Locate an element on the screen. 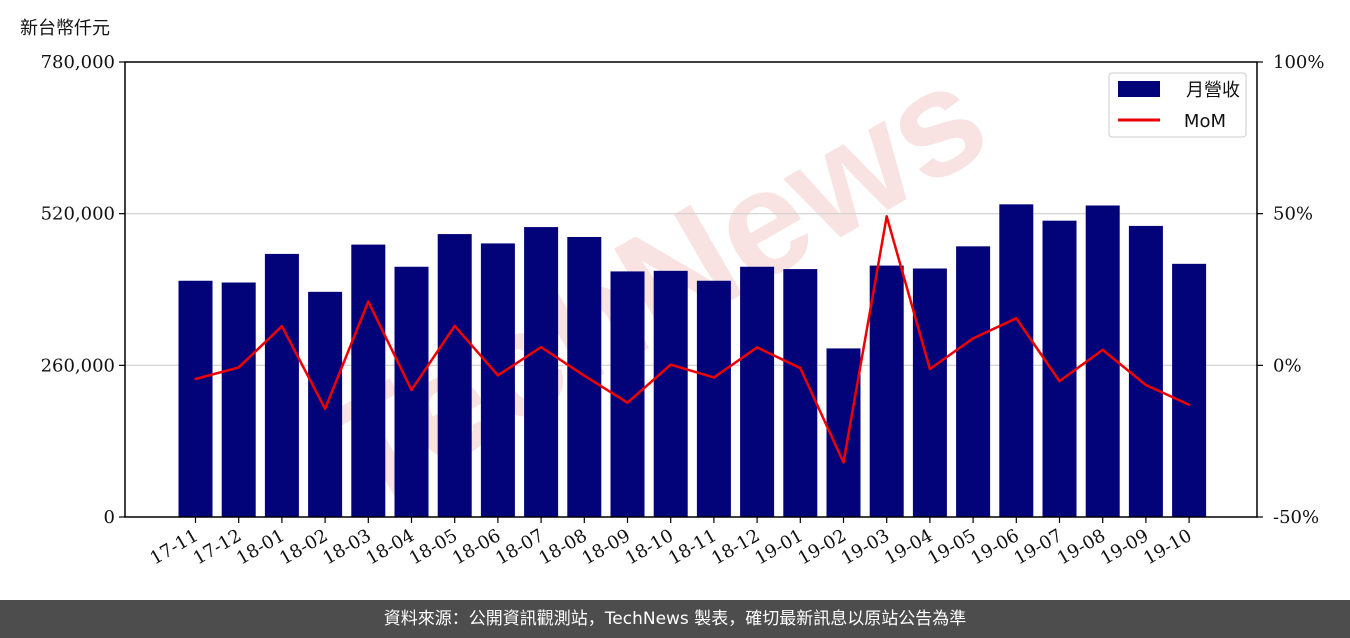 This screenshot has height=638, width=1350. x-tick-label: 19-03 is located at coordinates (865, 547).